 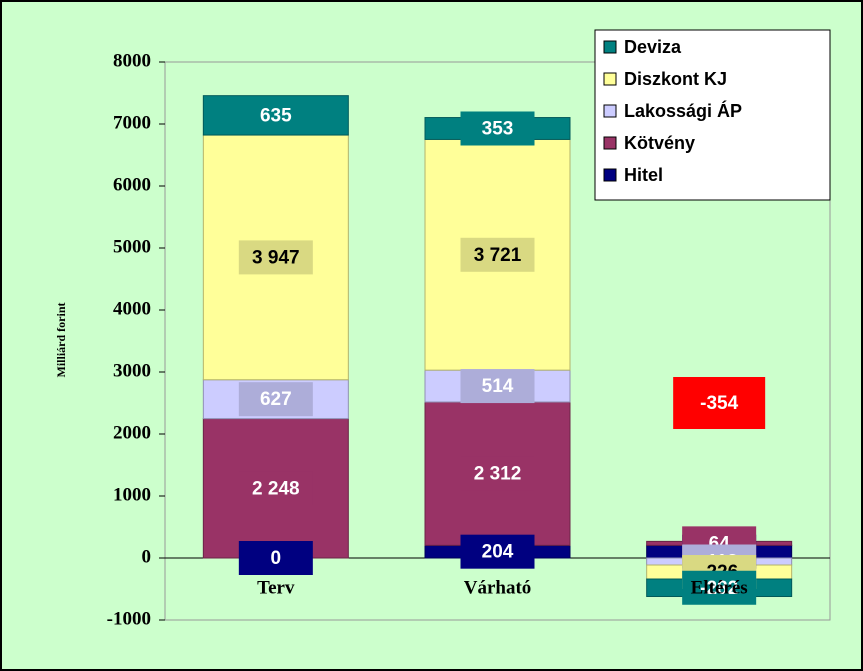 I want to click on y-tick-label: 7000, so click(x=132, y=122).